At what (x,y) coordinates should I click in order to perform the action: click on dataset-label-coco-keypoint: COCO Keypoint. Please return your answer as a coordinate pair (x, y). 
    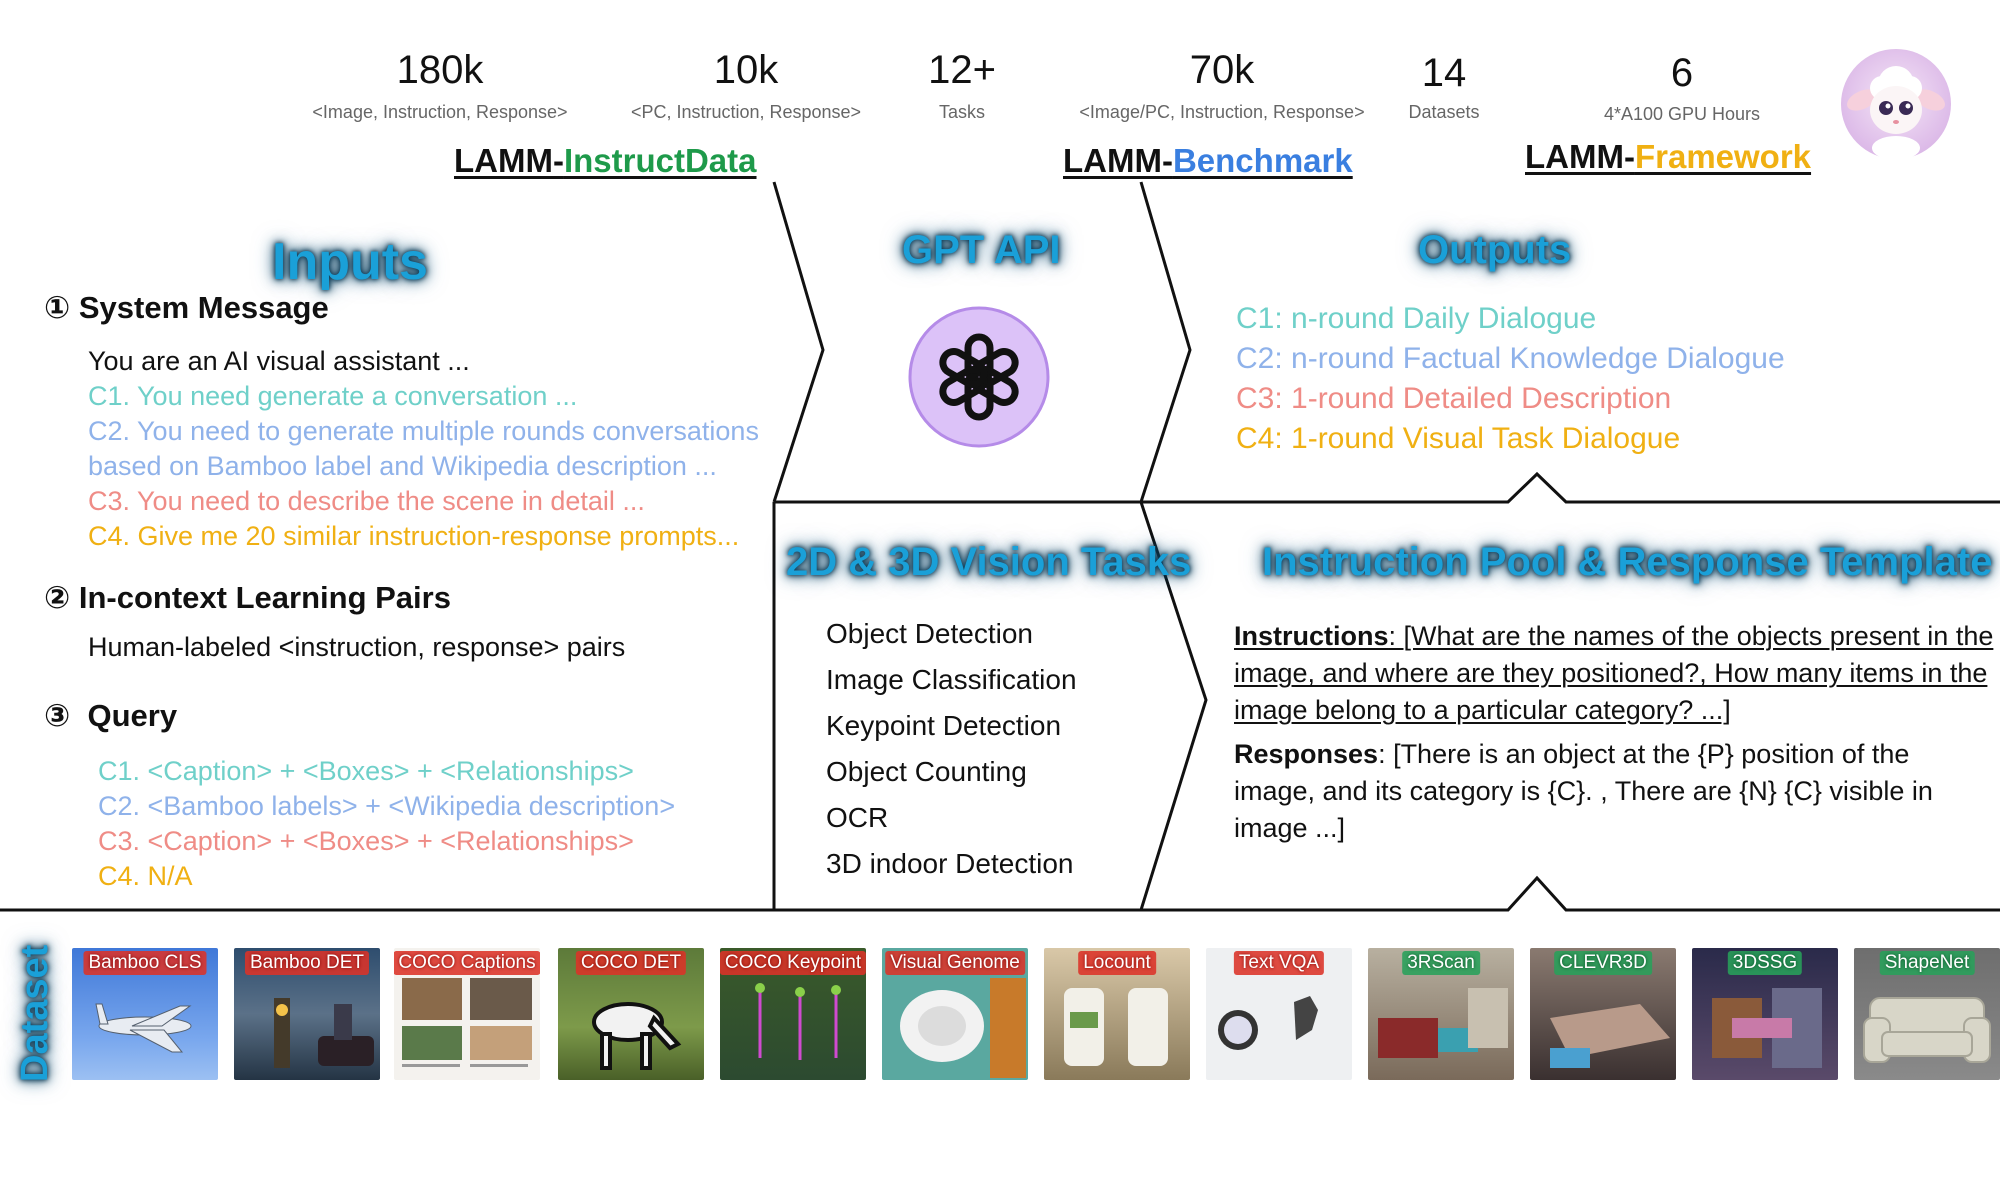
    Looking at the image, I should click on (793, 963).